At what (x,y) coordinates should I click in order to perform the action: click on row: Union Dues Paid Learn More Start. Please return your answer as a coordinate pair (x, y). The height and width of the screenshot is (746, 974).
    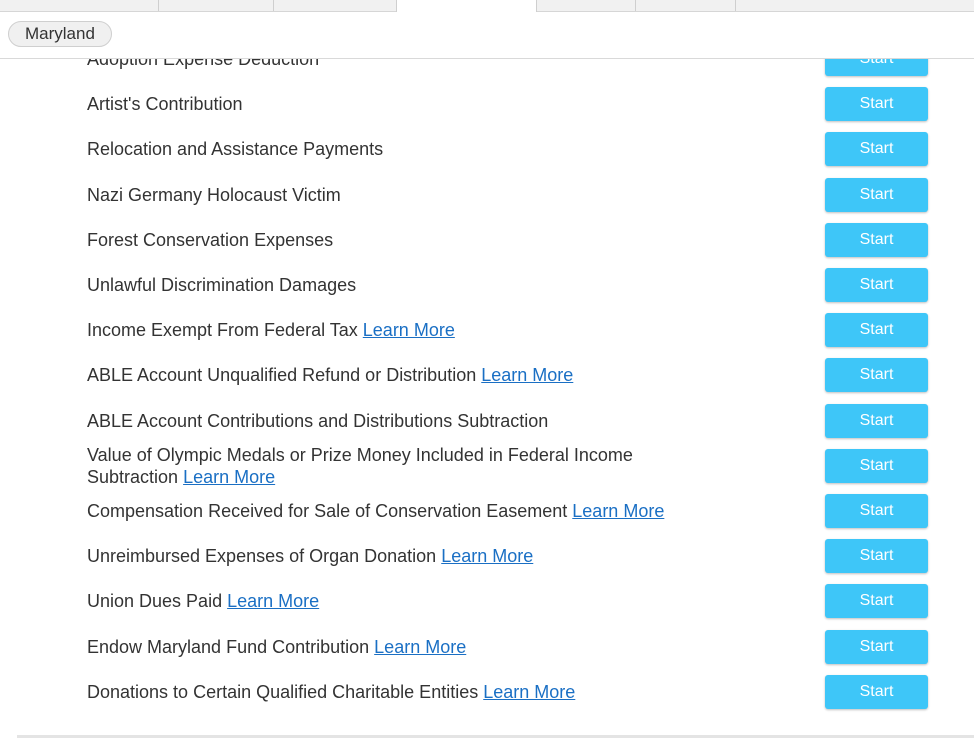
    Looking at the image, I should click on (487, 601).